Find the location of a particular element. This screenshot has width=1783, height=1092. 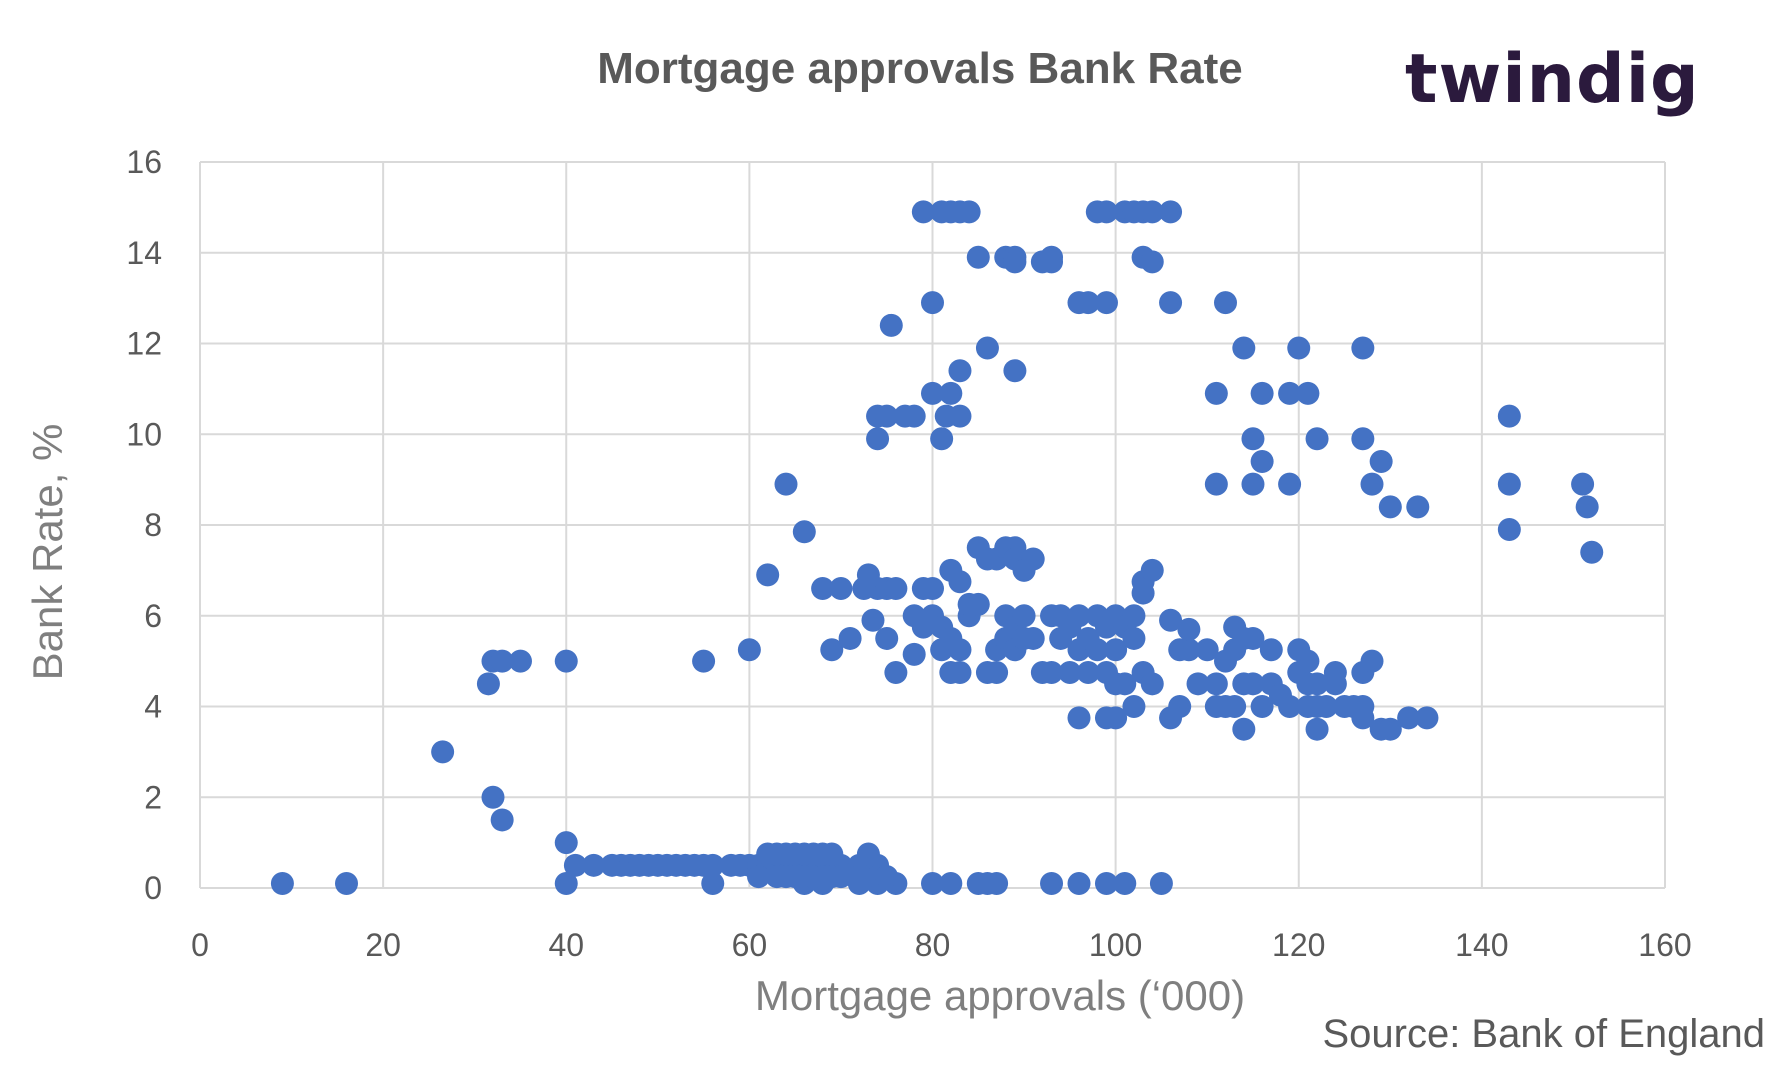

x-tick-label: 80 is located at coordinates (933, 945).